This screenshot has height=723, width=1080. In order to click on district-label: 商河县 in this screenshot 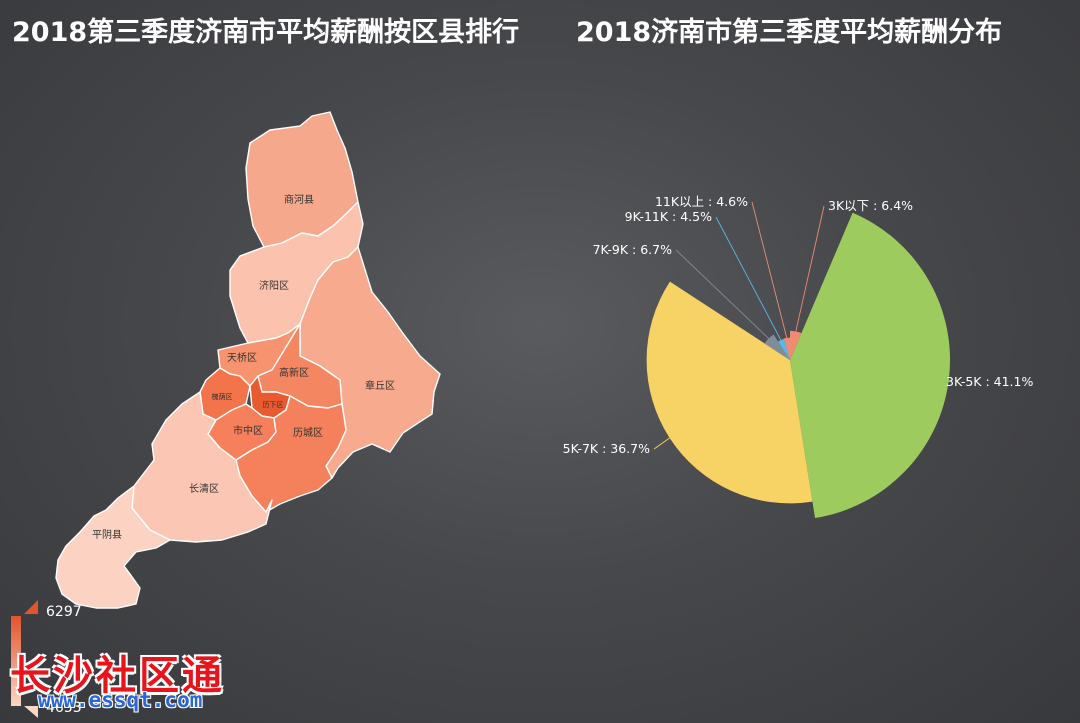, I will do `click(299, 199)`.